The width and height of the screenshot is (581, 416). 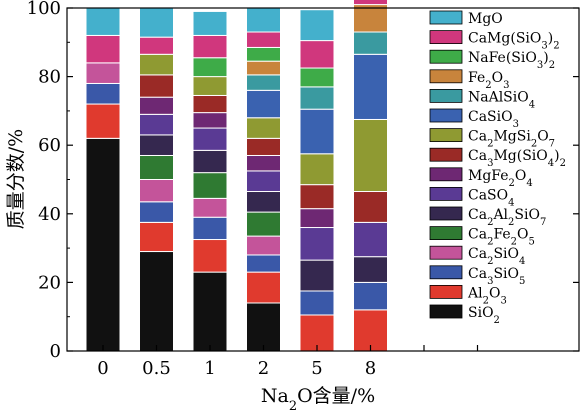 I want to click on bar-segment-al2o3-0p5, so click(x=156, y=237).